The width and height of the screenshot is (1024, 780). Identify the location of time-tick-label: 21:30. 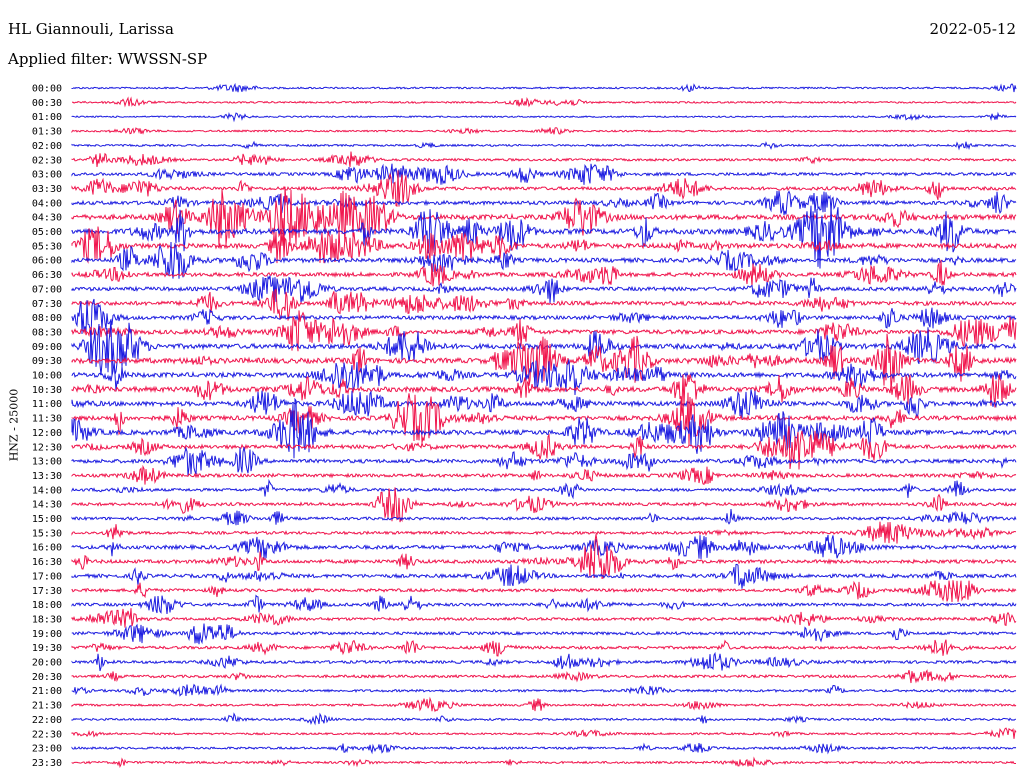
(47, 706).